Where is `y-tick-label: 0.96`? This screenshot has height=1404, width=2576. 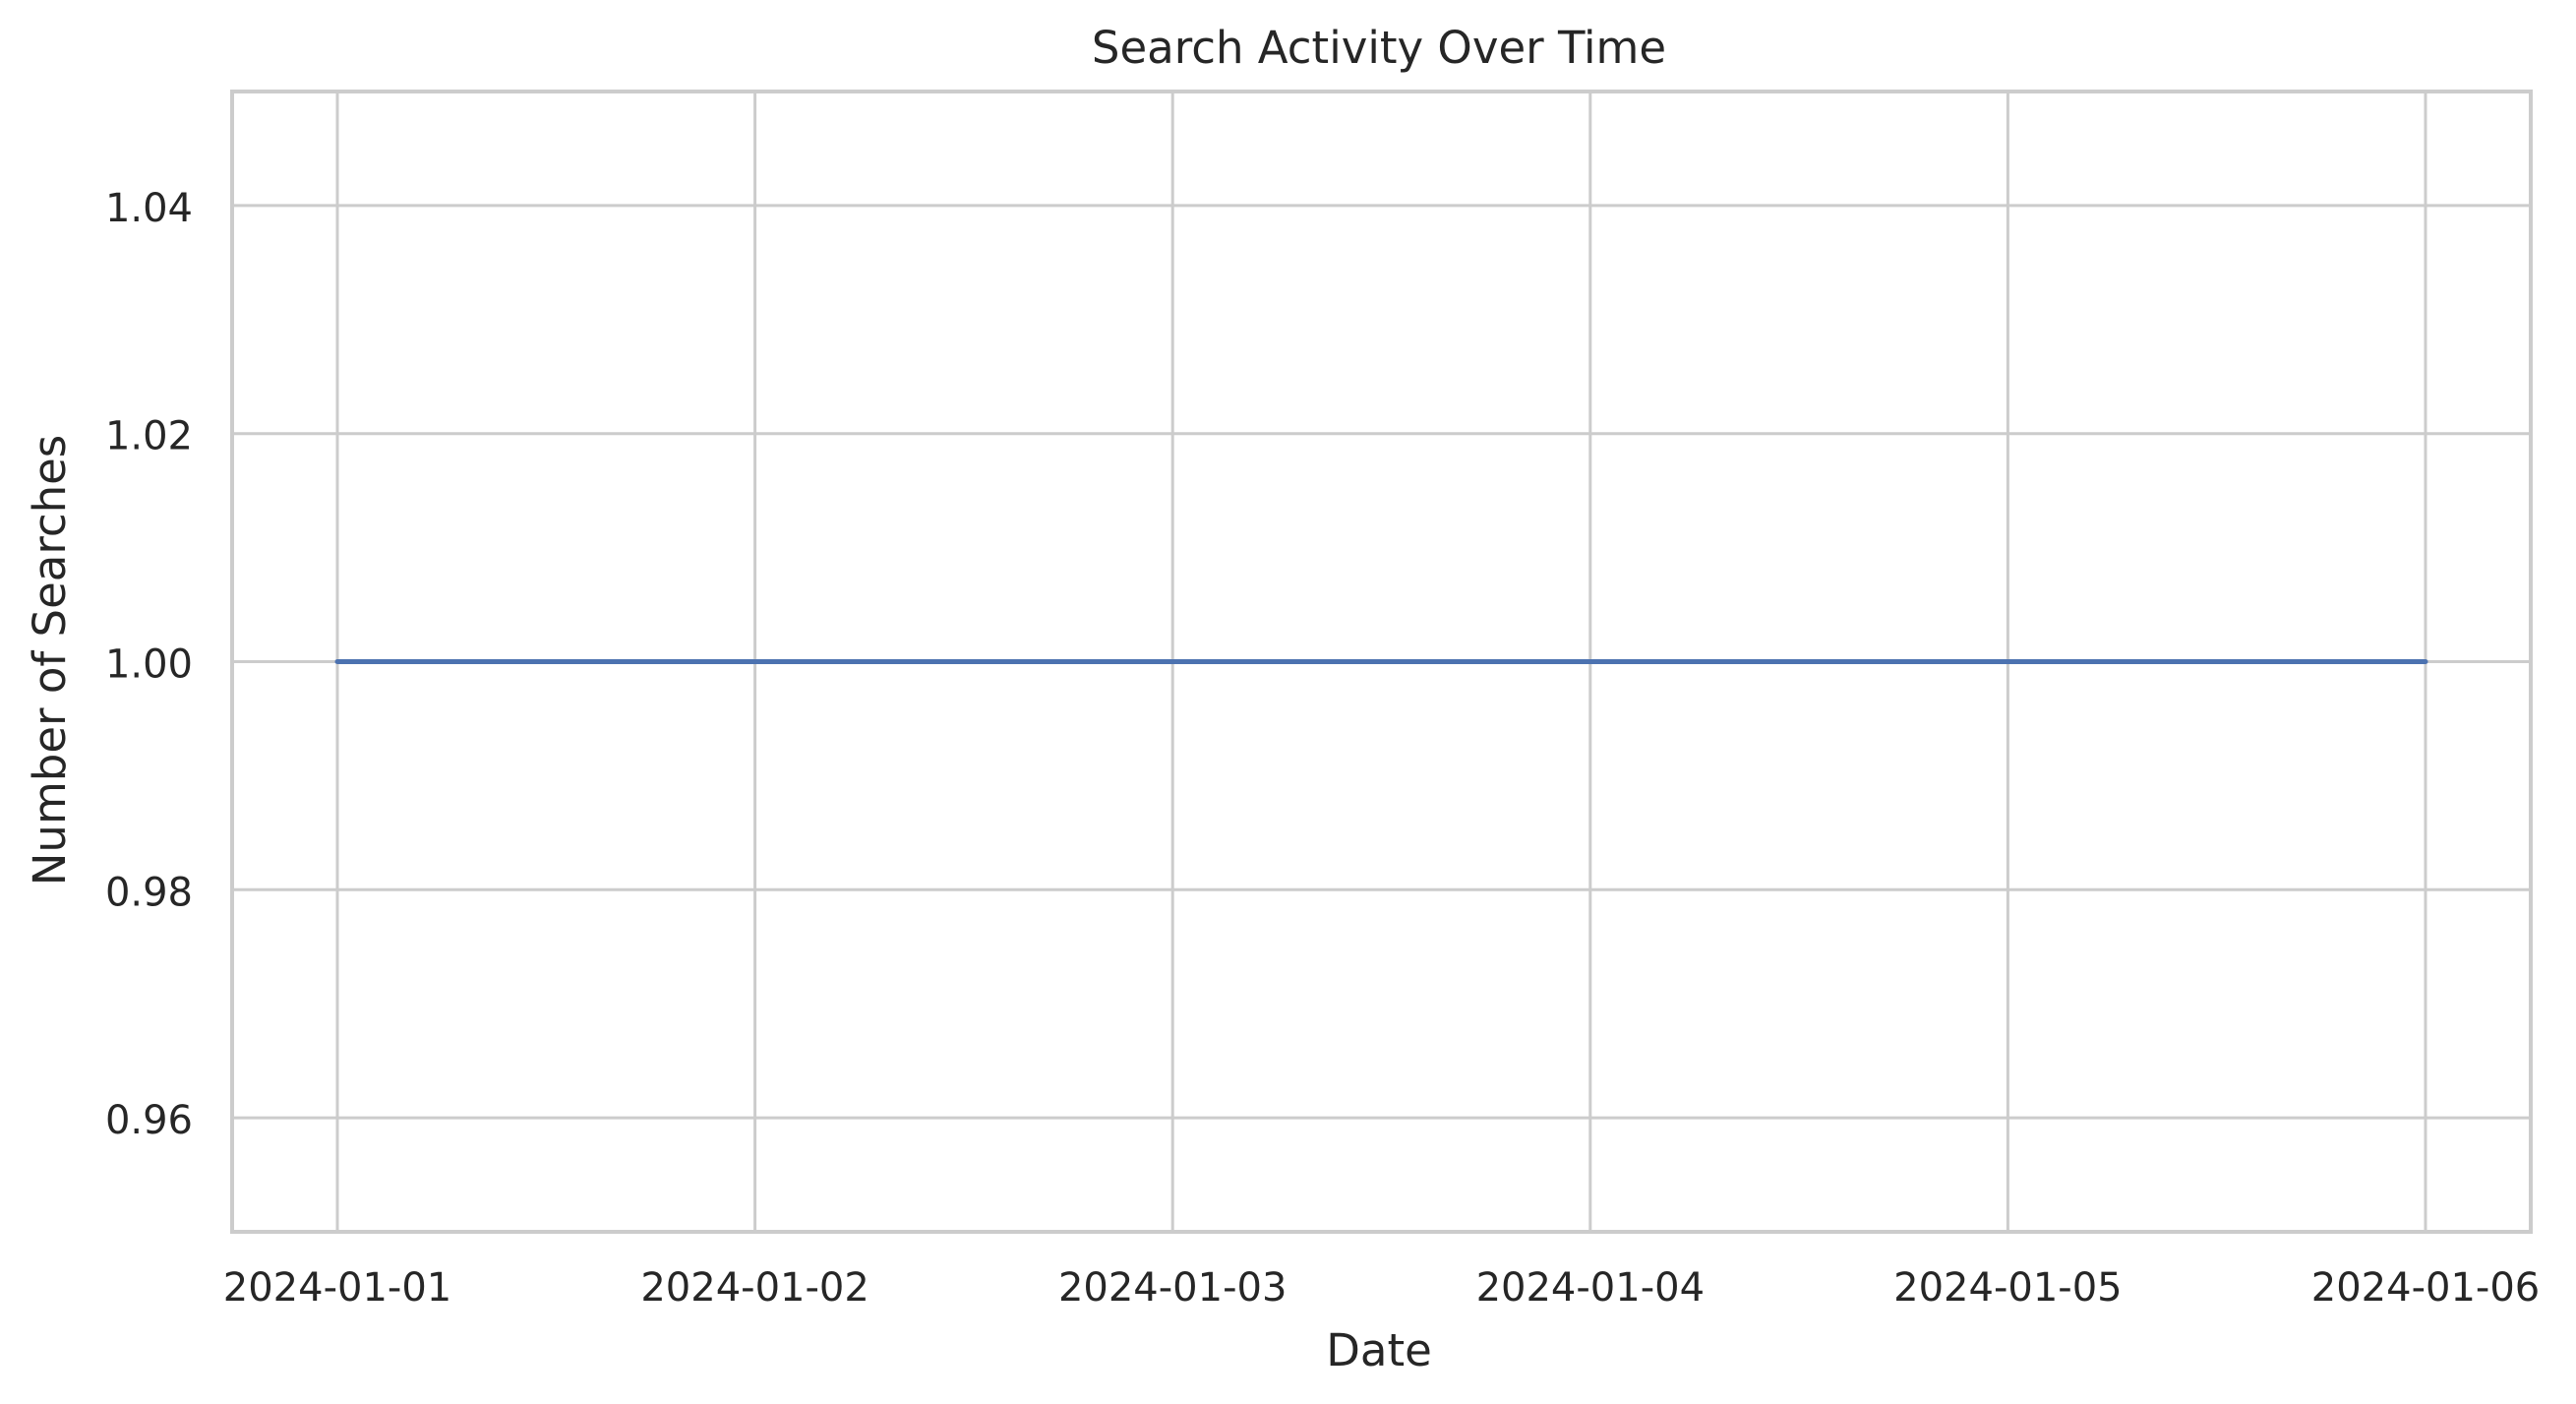
y-tick-label: 0.96 is located at coordinates (149, 1120).